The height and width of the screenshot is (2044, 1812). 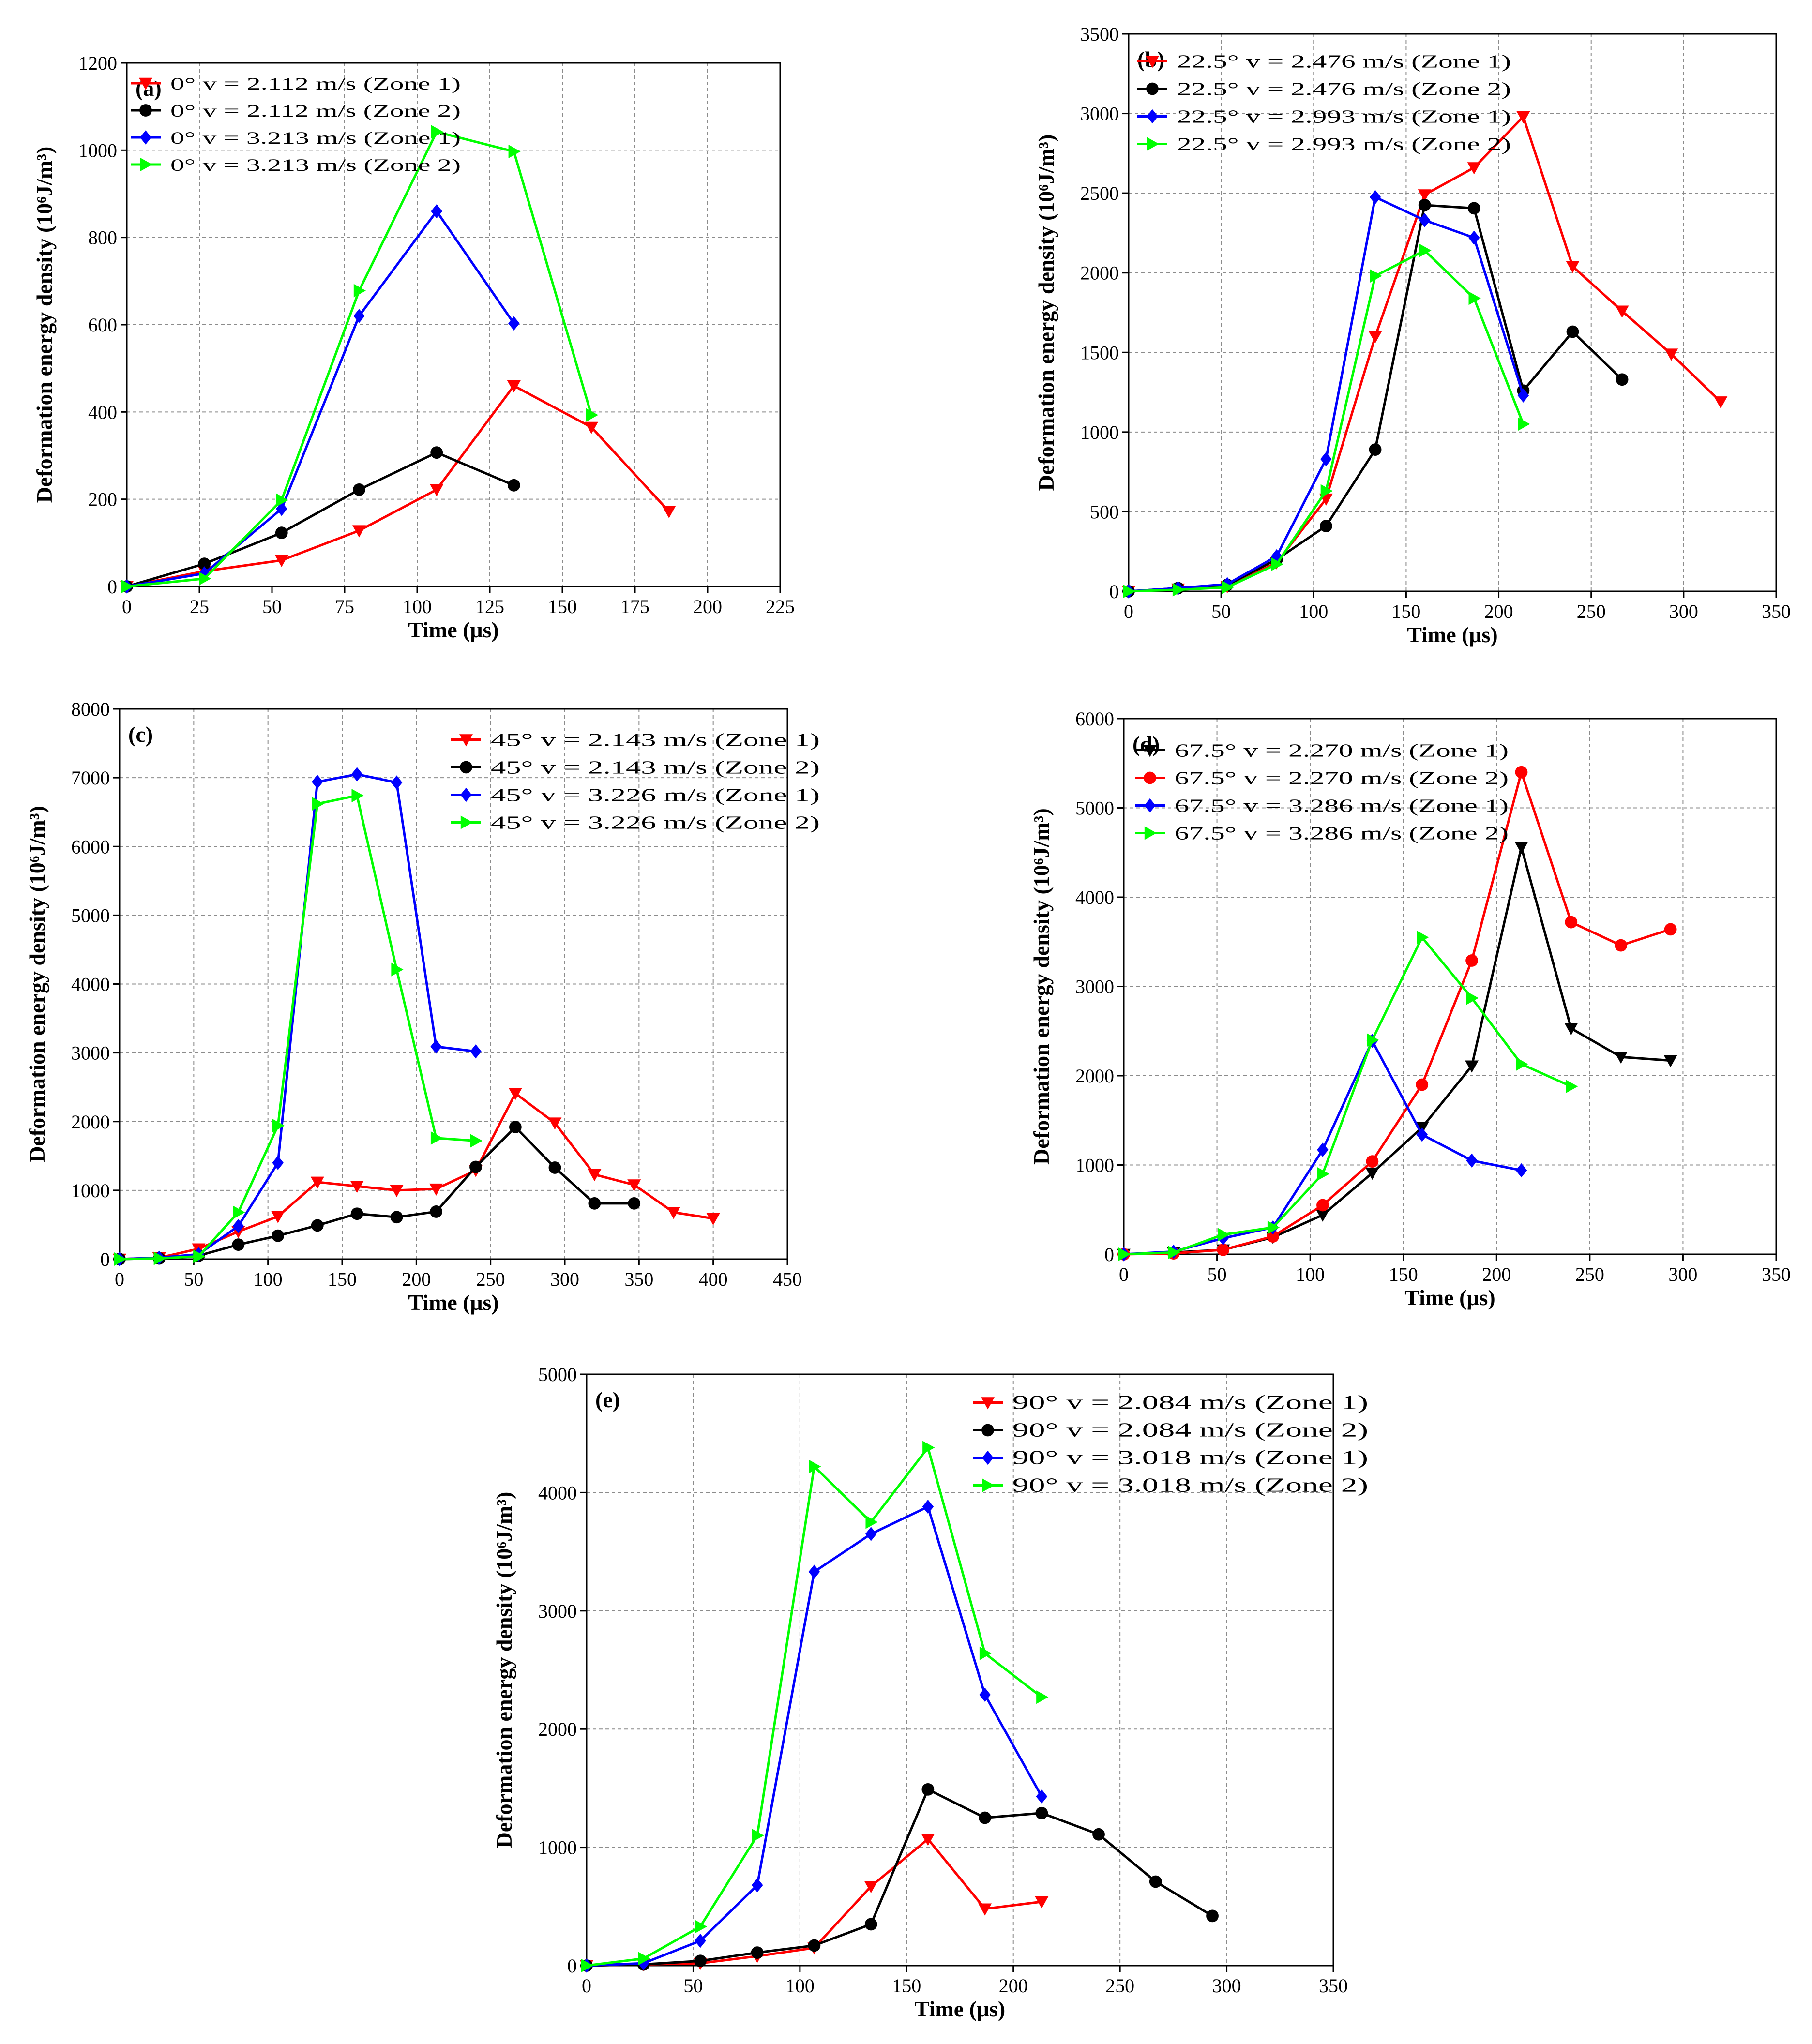 I want to click on y-tick-label: 1500, so click(x=1099, y=352).